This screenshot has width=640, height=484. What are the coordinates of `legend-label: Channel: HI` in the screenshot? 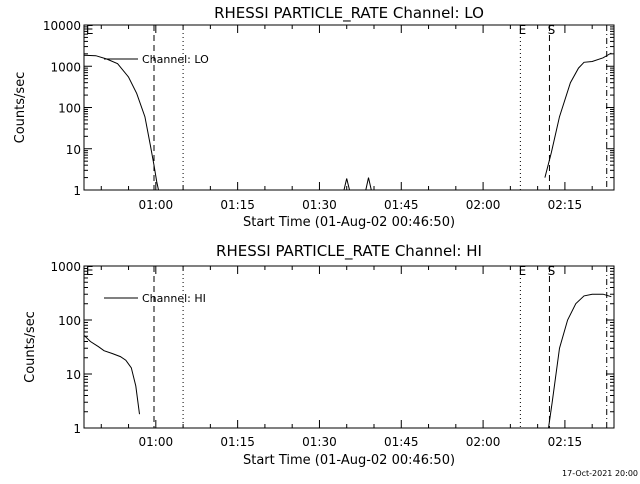 It's located at (174, 298).